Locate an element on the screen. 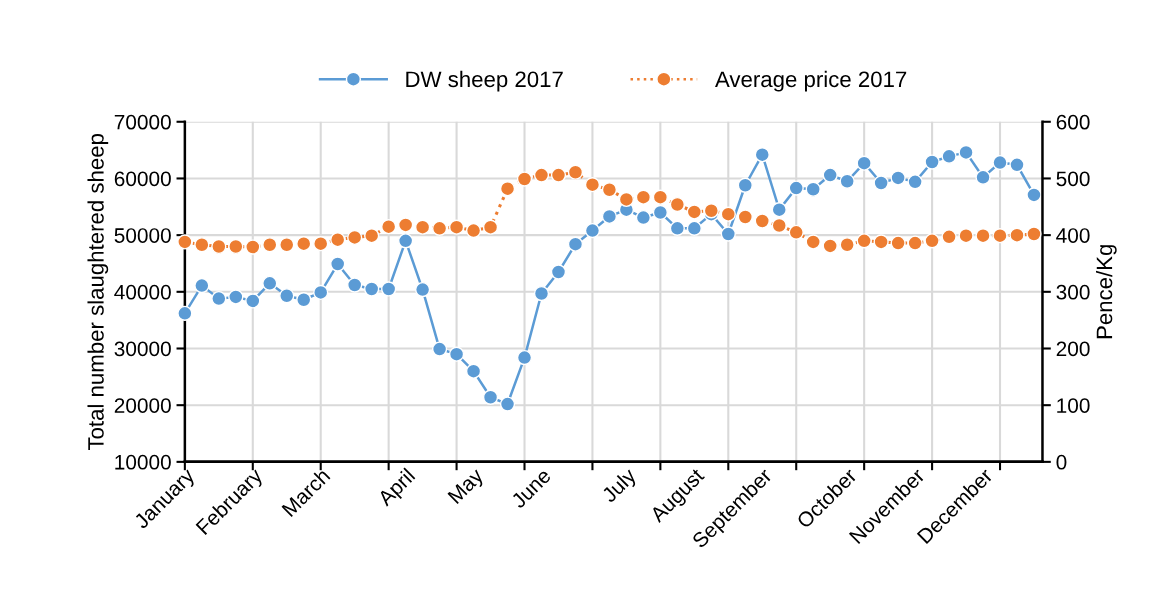 This screenshot has height=615, width=1170. y2-tick-label: 400 is located at coordinates (1073, 235).